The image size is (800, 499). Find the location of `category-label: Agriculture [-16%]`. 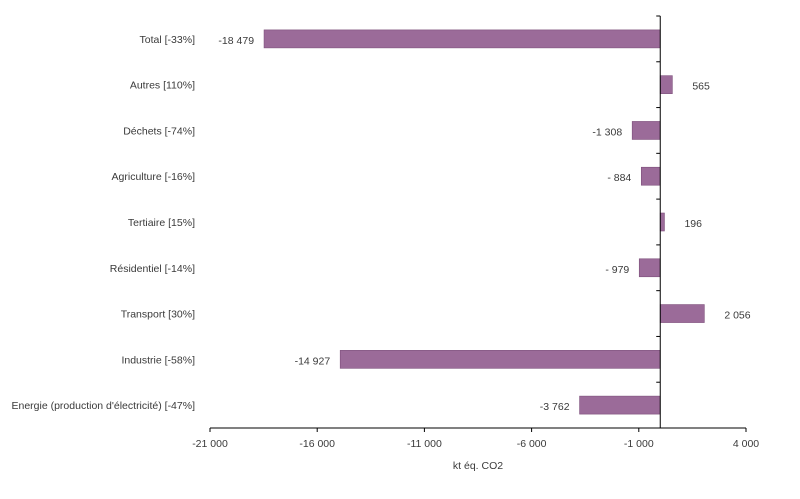

category-label: Agriculture [-16%] is located at coordinates (154, 177).